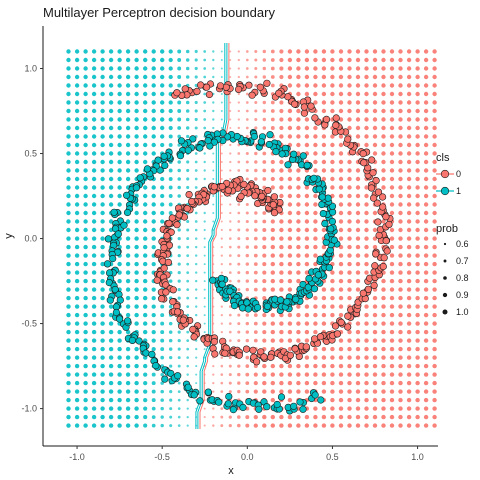 The width and height of the screenshot is (480, 480). I want to click on y-tick-label: -0.5, so click(29, 324).